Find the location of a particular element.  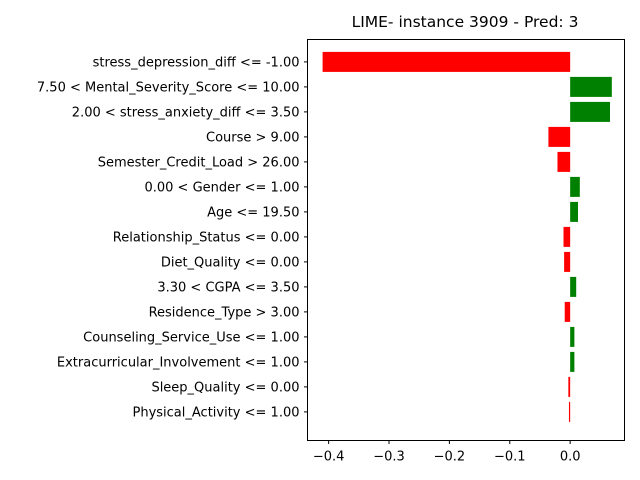

x-ticks: −0.4 −0.3 −0.2 −0.1 0.0 is located at coordinates (447, 452).